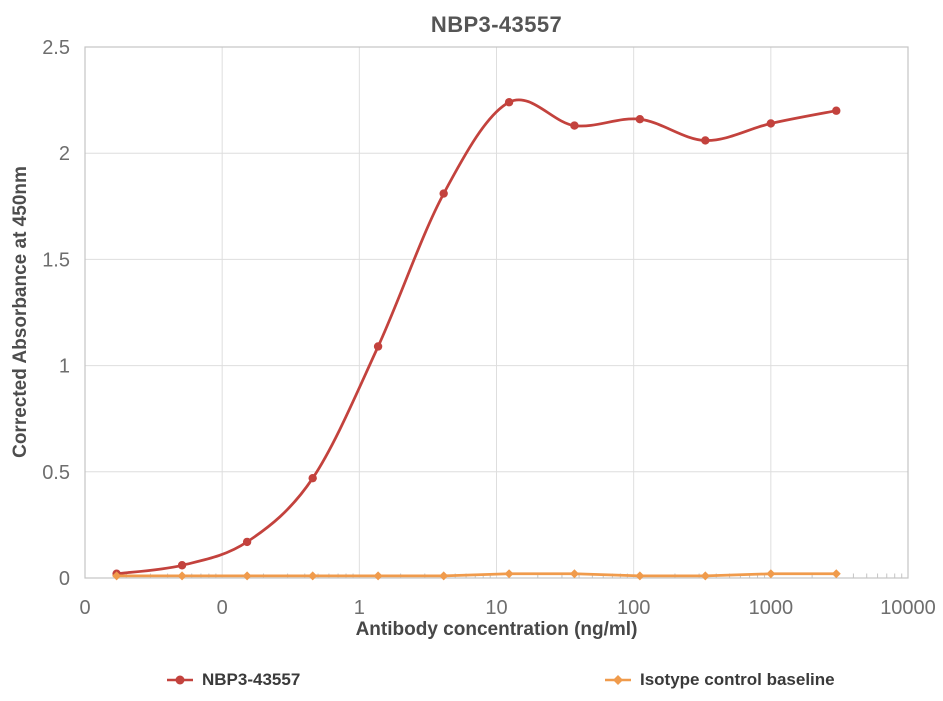 The image size is (943, 701). Describe the element at coordinates (496, 608) in the screenshot. I see `x-tick-label: 10` at that location.